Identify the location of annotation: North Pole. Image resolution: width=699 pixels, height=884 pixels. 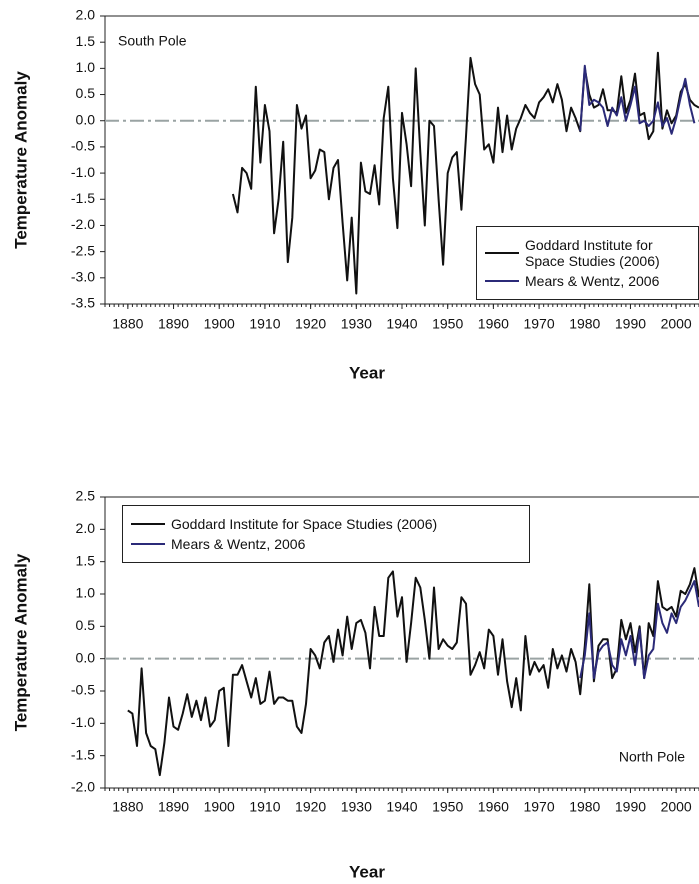
(652, 757).